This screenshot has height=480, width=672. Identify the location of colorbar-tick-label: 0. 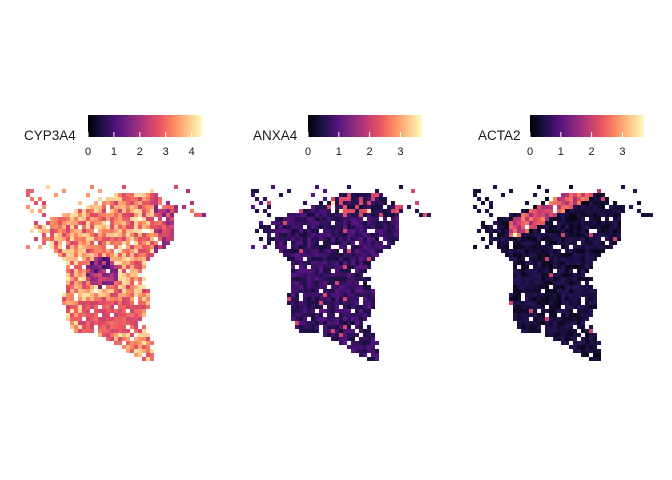
(530, 152).